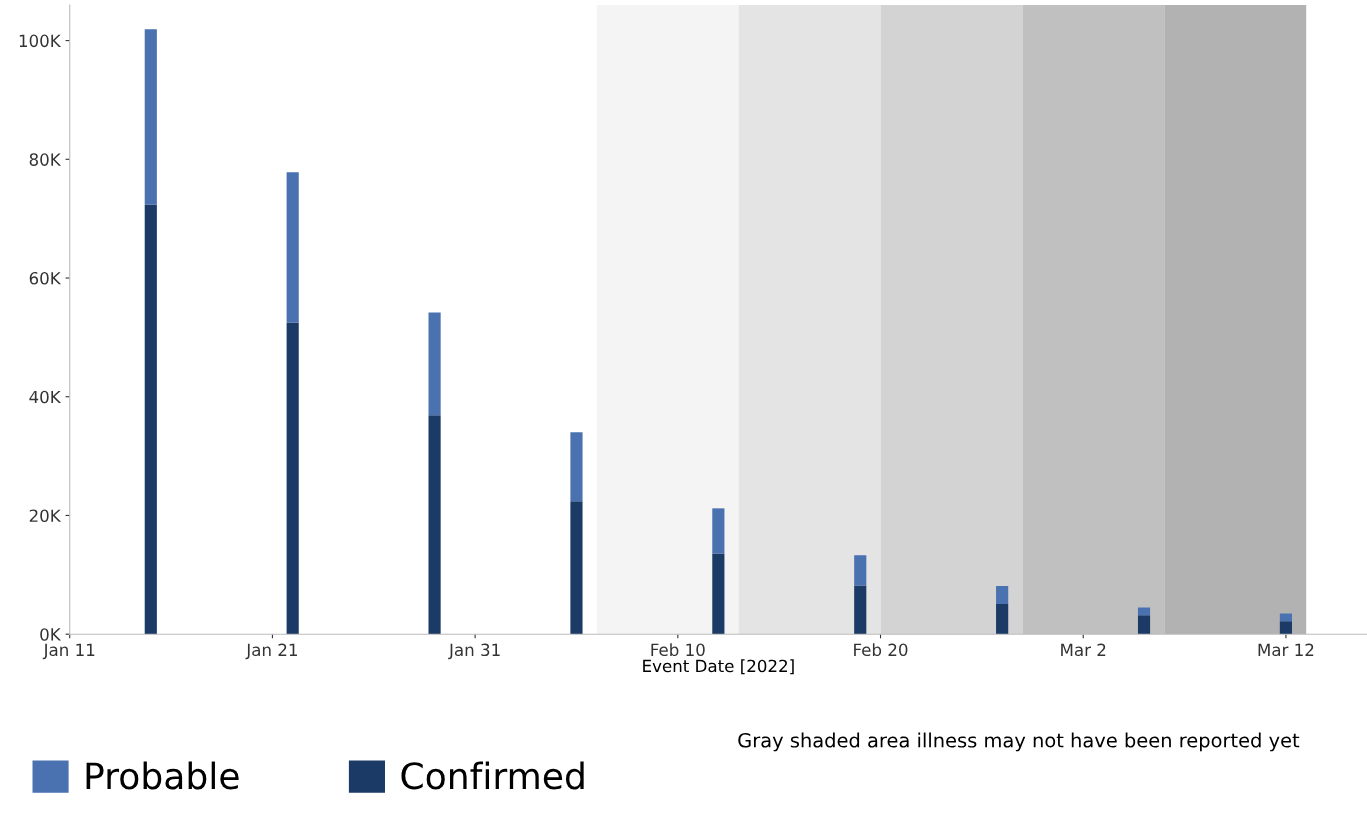 This screenshot has height=829, width=1367. What do you see at coordinates (678, 650) in the screenshot?
I see `x-tick-label: Feb 10` at bounding box center [678, 650].